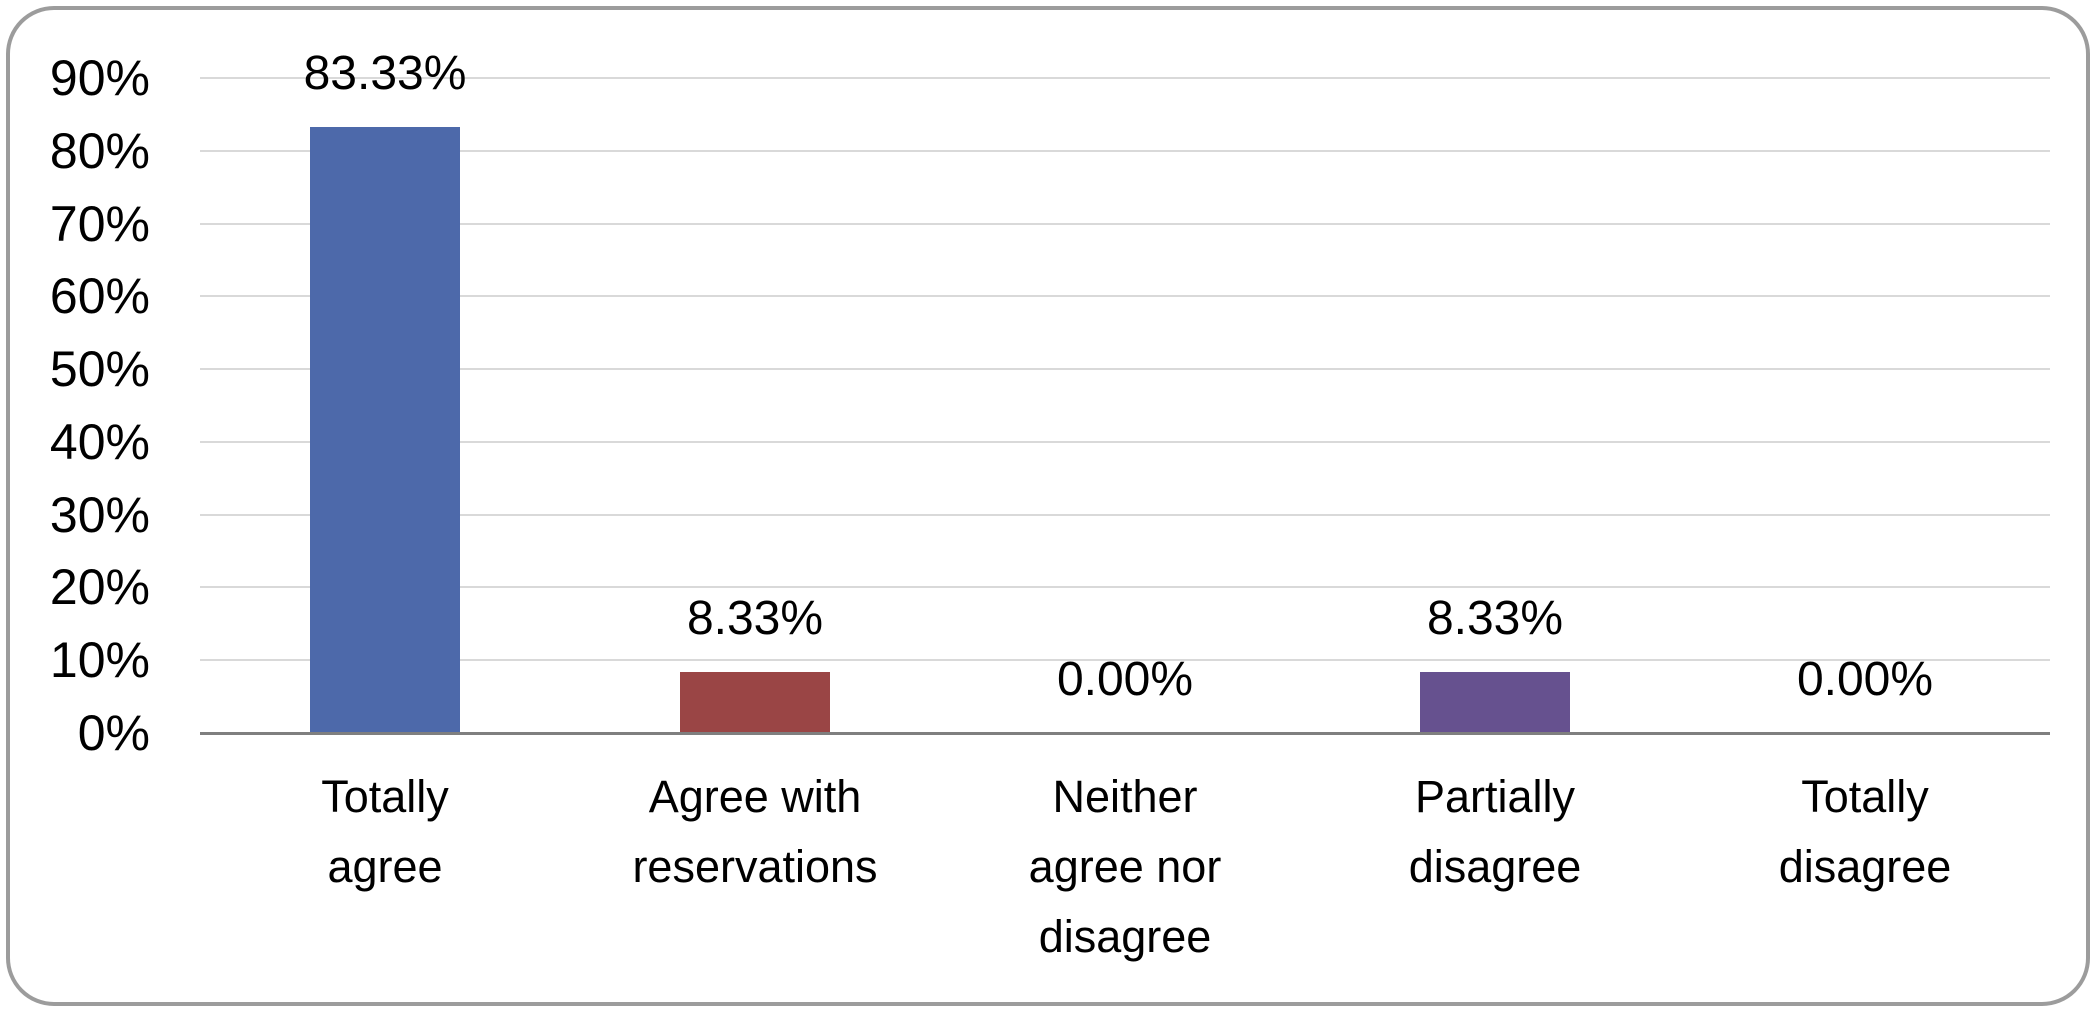 This screenshot has height=1012, width=2096. Describe the element at coordinates (113, 733) in the screenshot. I see `y-tick-label: 0%` at that location.